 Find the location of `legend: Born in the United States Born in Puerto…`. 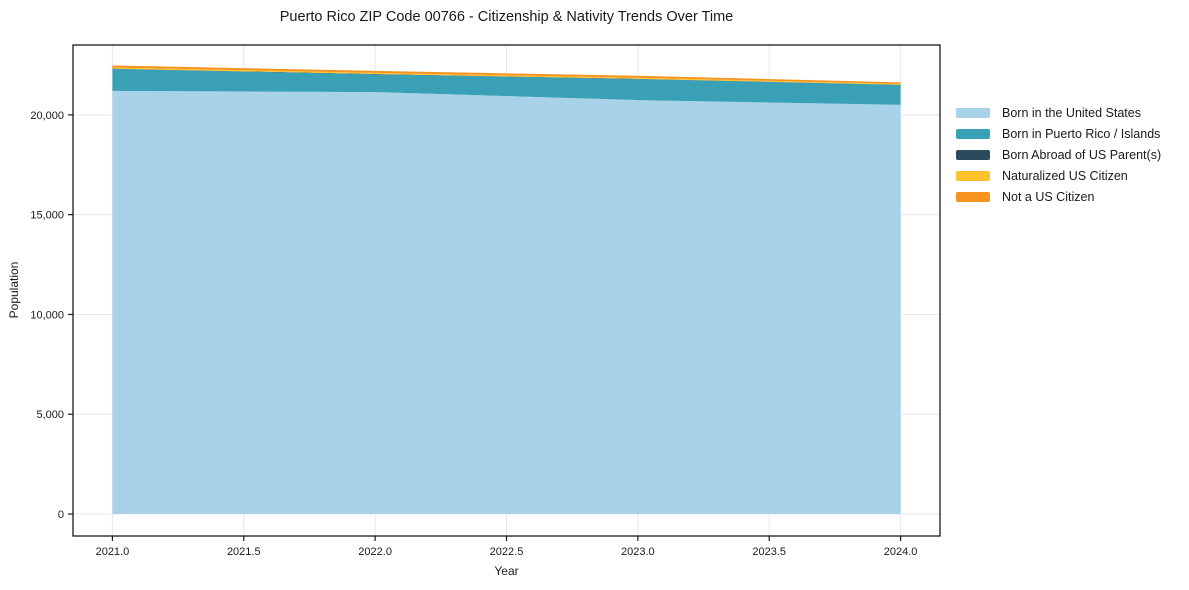

legend: Born in the United States Born in Puerto… is located at coordinates (1058, 155).